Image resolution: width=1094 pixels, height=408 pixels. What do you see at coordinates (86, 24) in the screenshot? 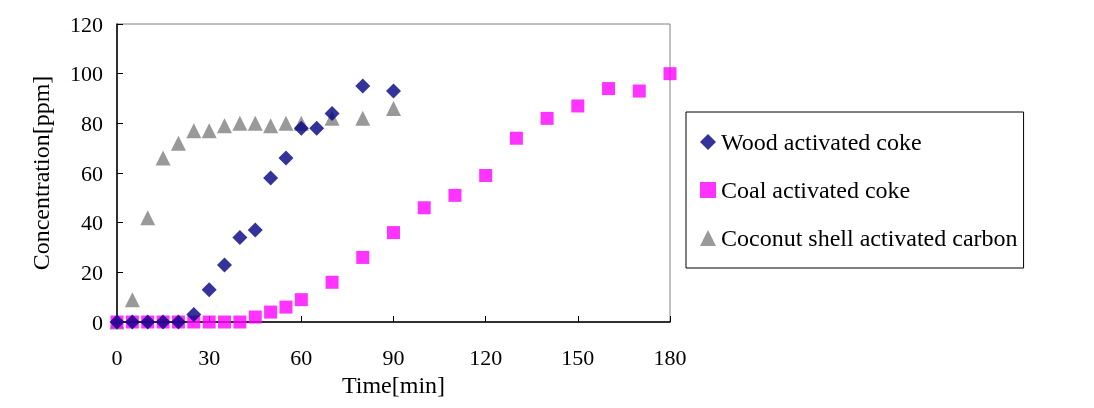
I see `y-tick-label: 120` at bounding box center [86, 24].